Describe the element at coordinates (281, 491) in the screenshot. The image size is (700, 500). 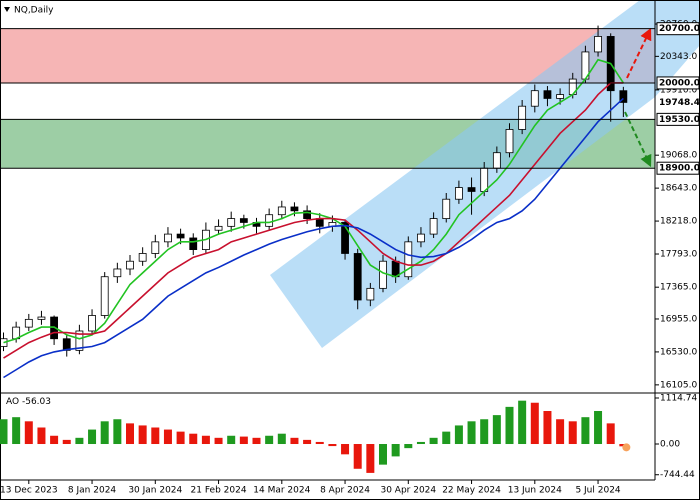
I see `x-tick-label: 14 Mar 2024` at that location.